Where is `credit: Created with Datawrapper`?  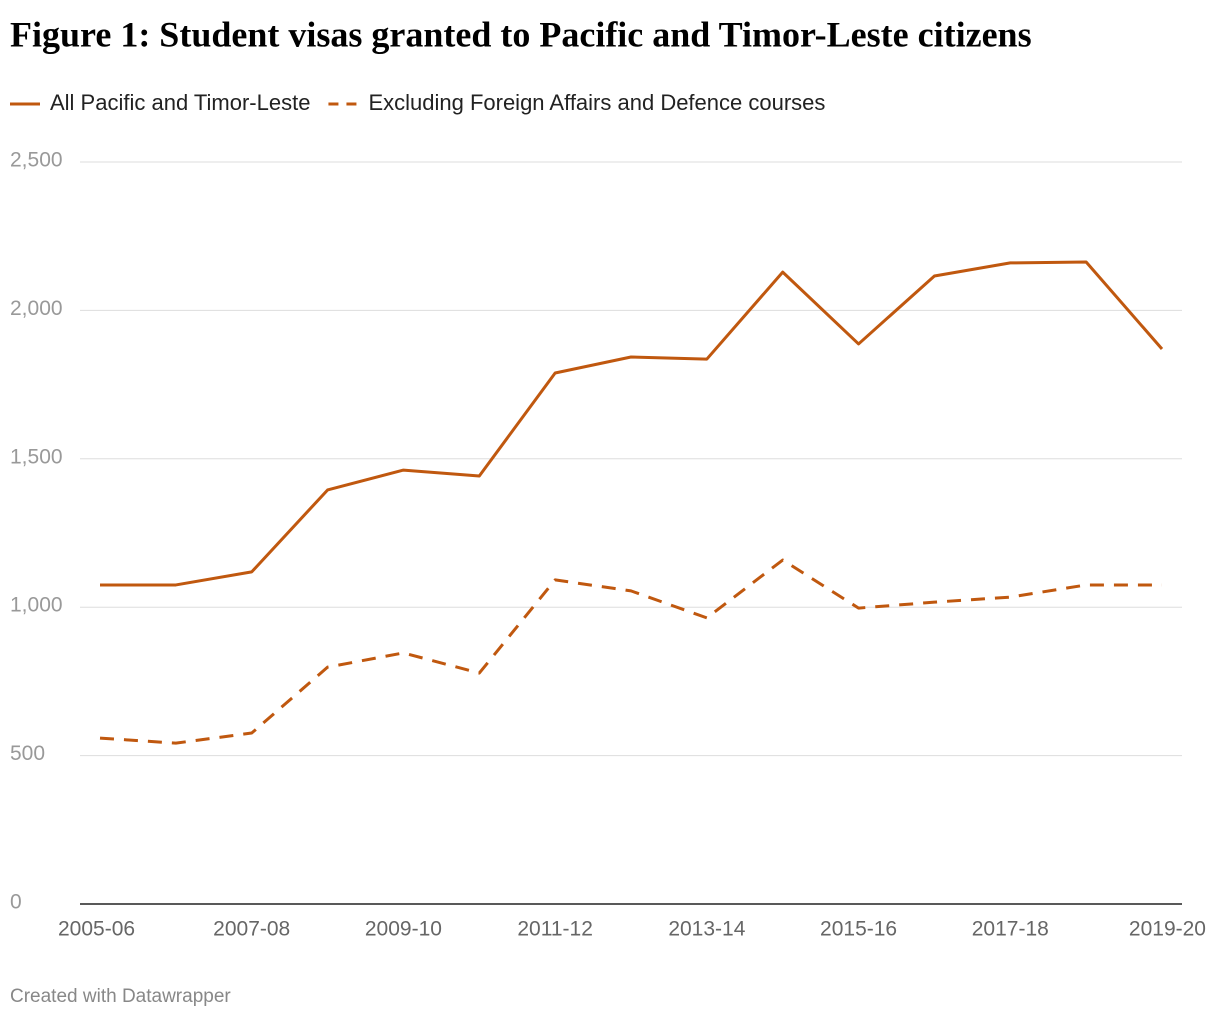 credit: Created with Datawrapper is located at coordinates (120, 996).